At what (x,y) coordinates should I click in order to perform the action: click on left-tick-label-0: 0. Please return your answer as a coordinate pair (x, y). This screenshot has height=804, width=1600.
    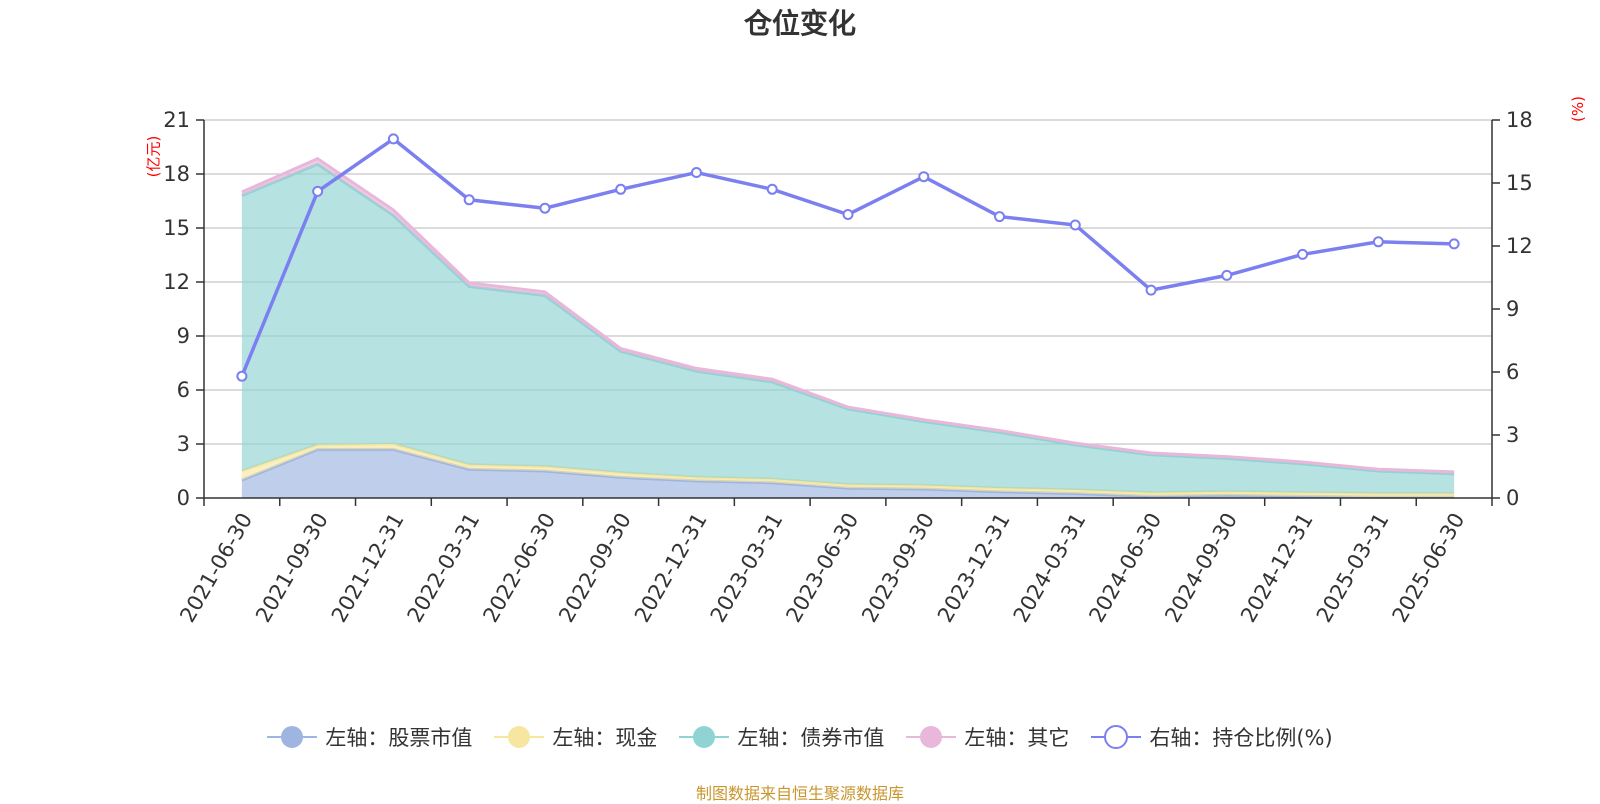
    Looking at the image, I should click on (183, 498).